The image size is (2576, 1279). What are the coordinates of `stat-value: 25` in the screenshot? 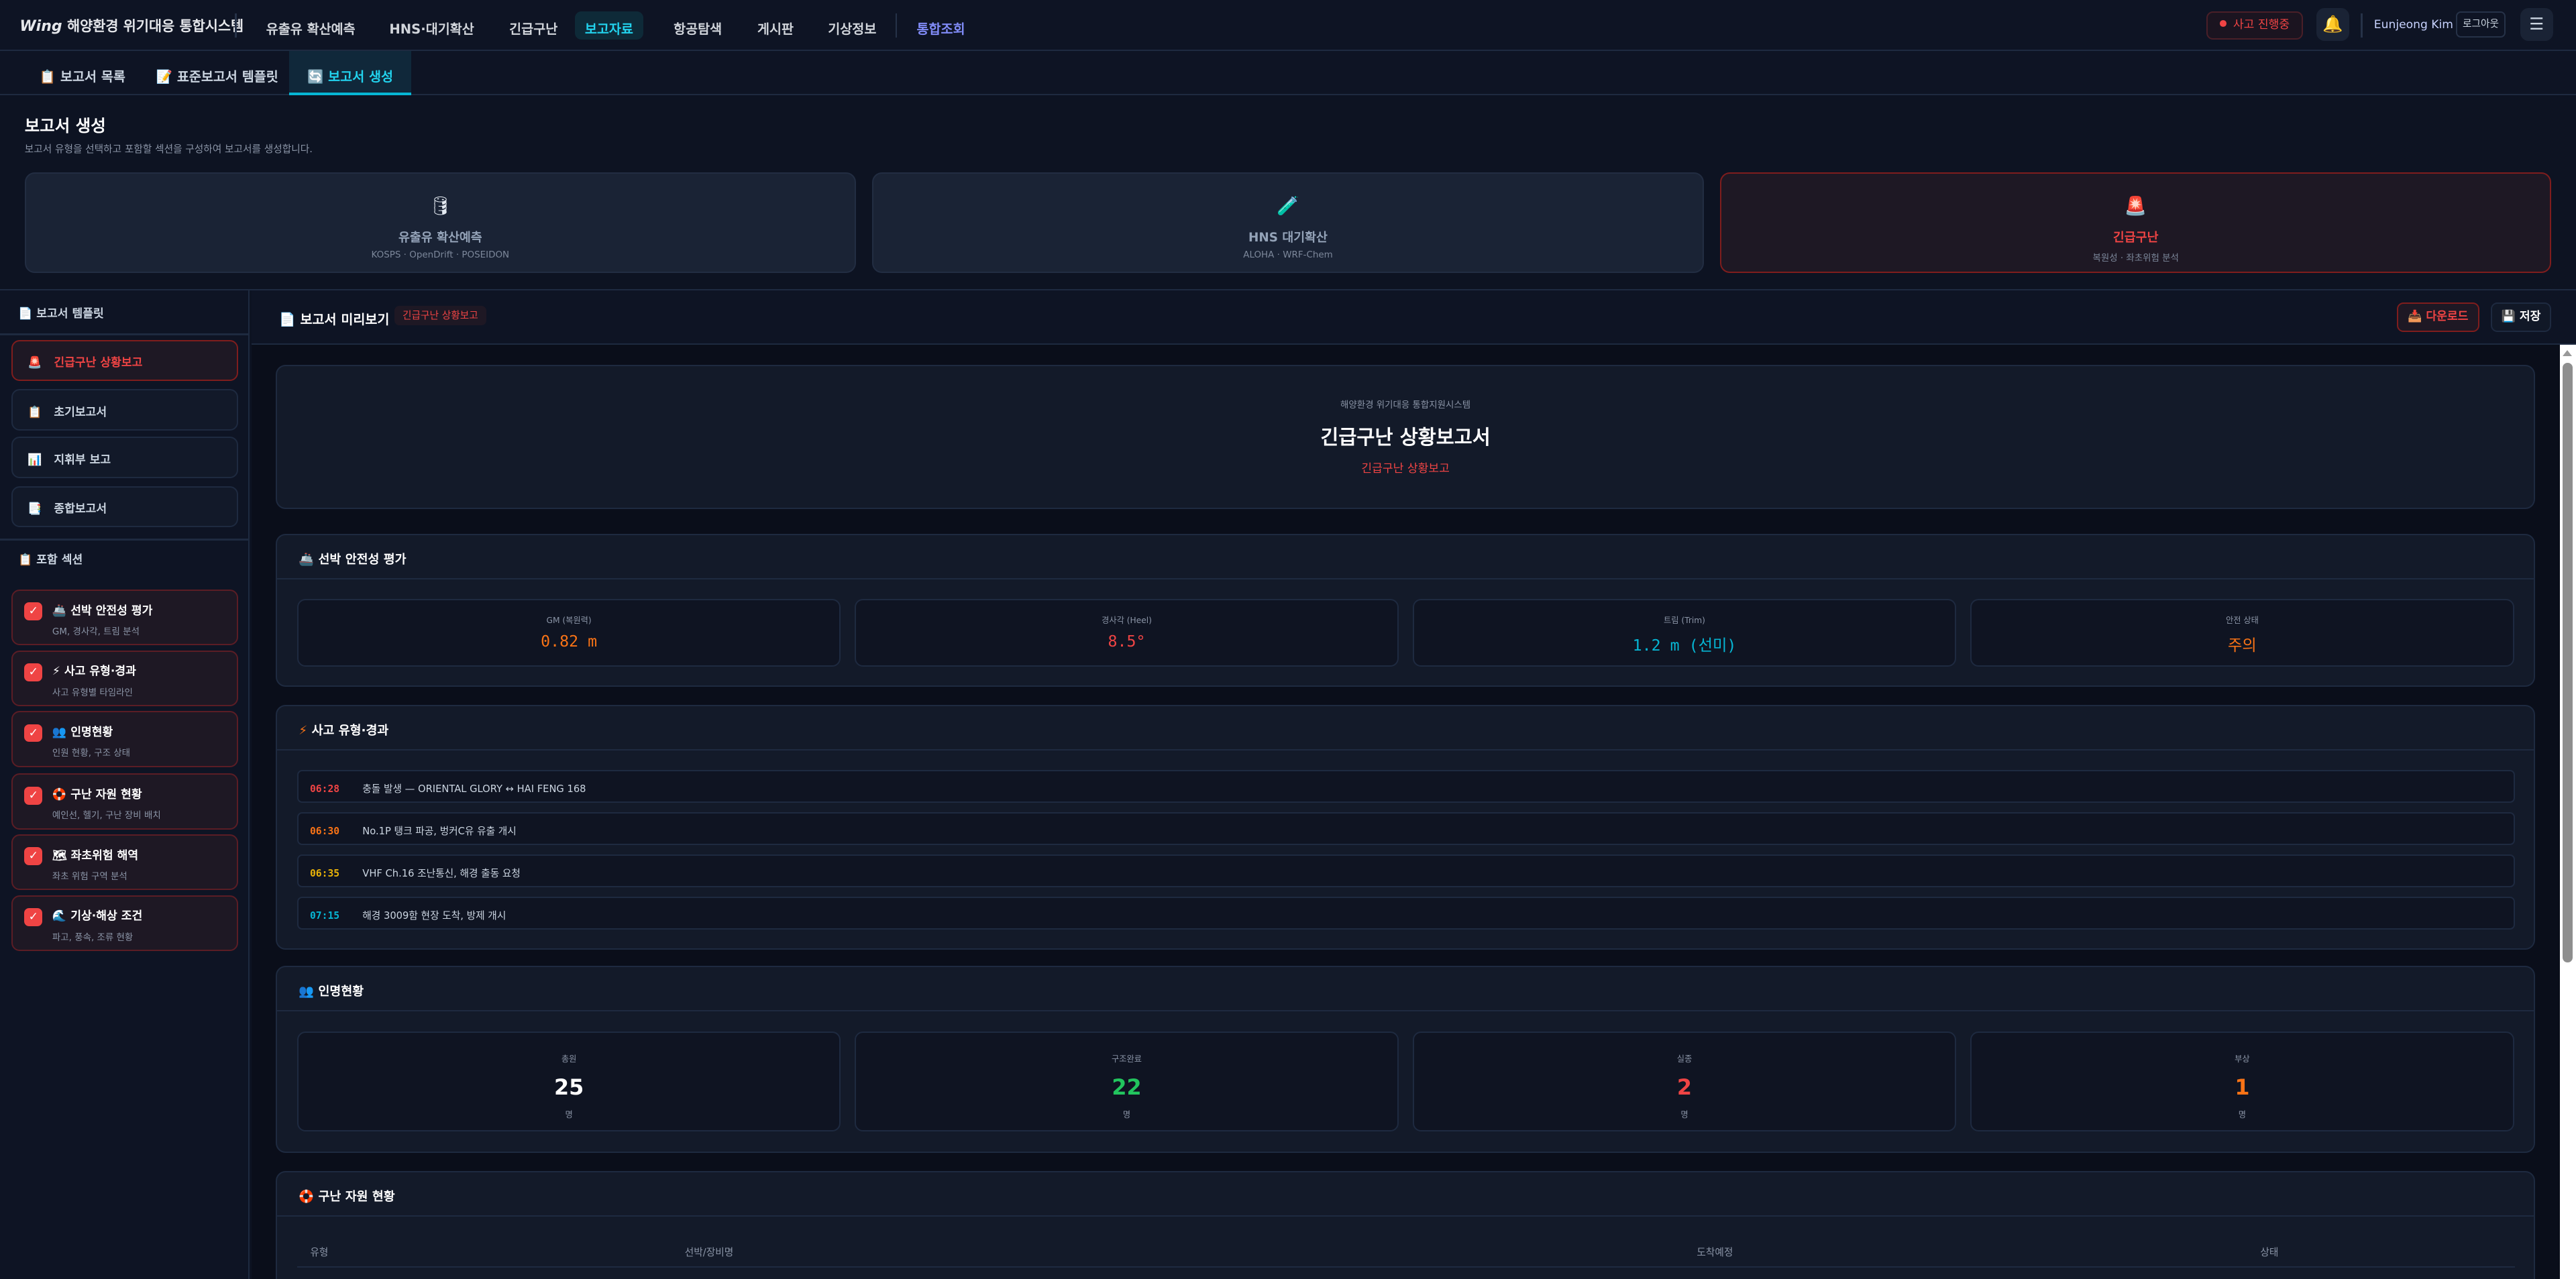 It's located at (568, 1087).